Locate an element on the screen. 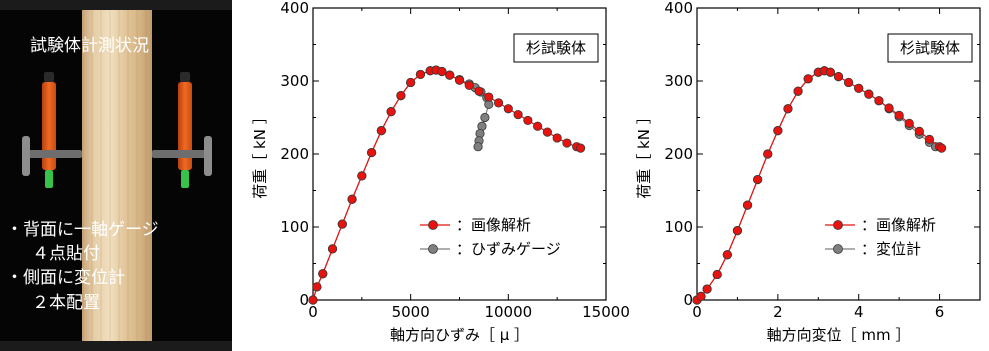 Image resolution: width=989 pixels, height=351 pixels. left-displacement-transducer-cap is located at coordinates (49, 77).